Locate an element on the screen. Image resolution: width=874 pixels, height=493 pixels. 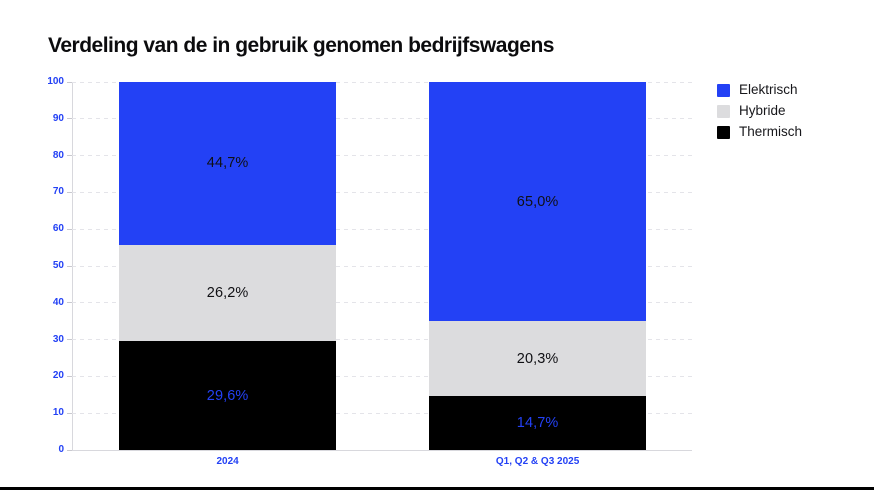
bar-segment-thermisch-1: 29,6% is located at coordinates (228, 395).